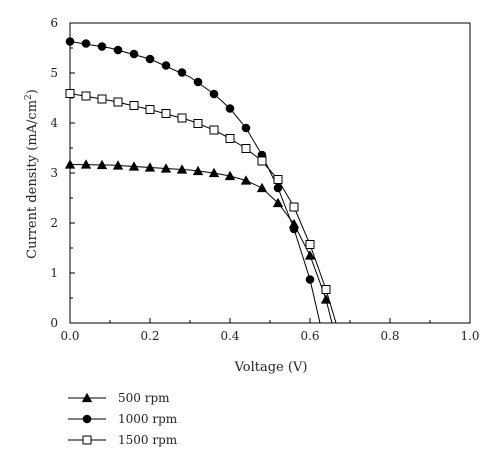  Describe the element at coordinates (54, 273) in the screenshot. I see `y-tick-label: 1` at that location.